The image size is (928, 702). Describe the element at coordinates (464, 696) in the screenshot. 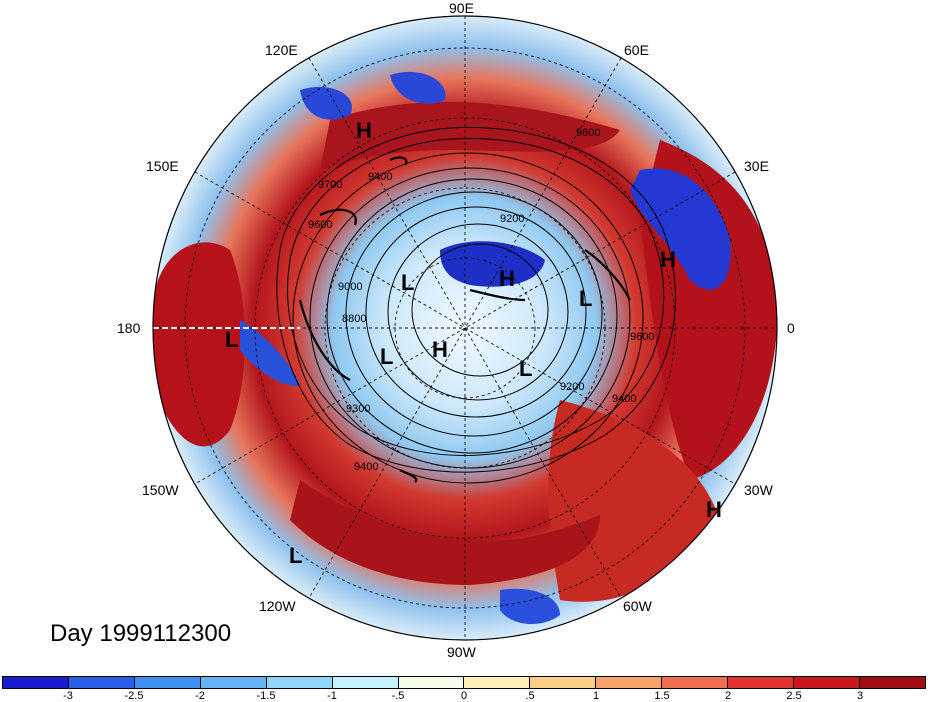

I see `colorbar-tick: 0` at that location.